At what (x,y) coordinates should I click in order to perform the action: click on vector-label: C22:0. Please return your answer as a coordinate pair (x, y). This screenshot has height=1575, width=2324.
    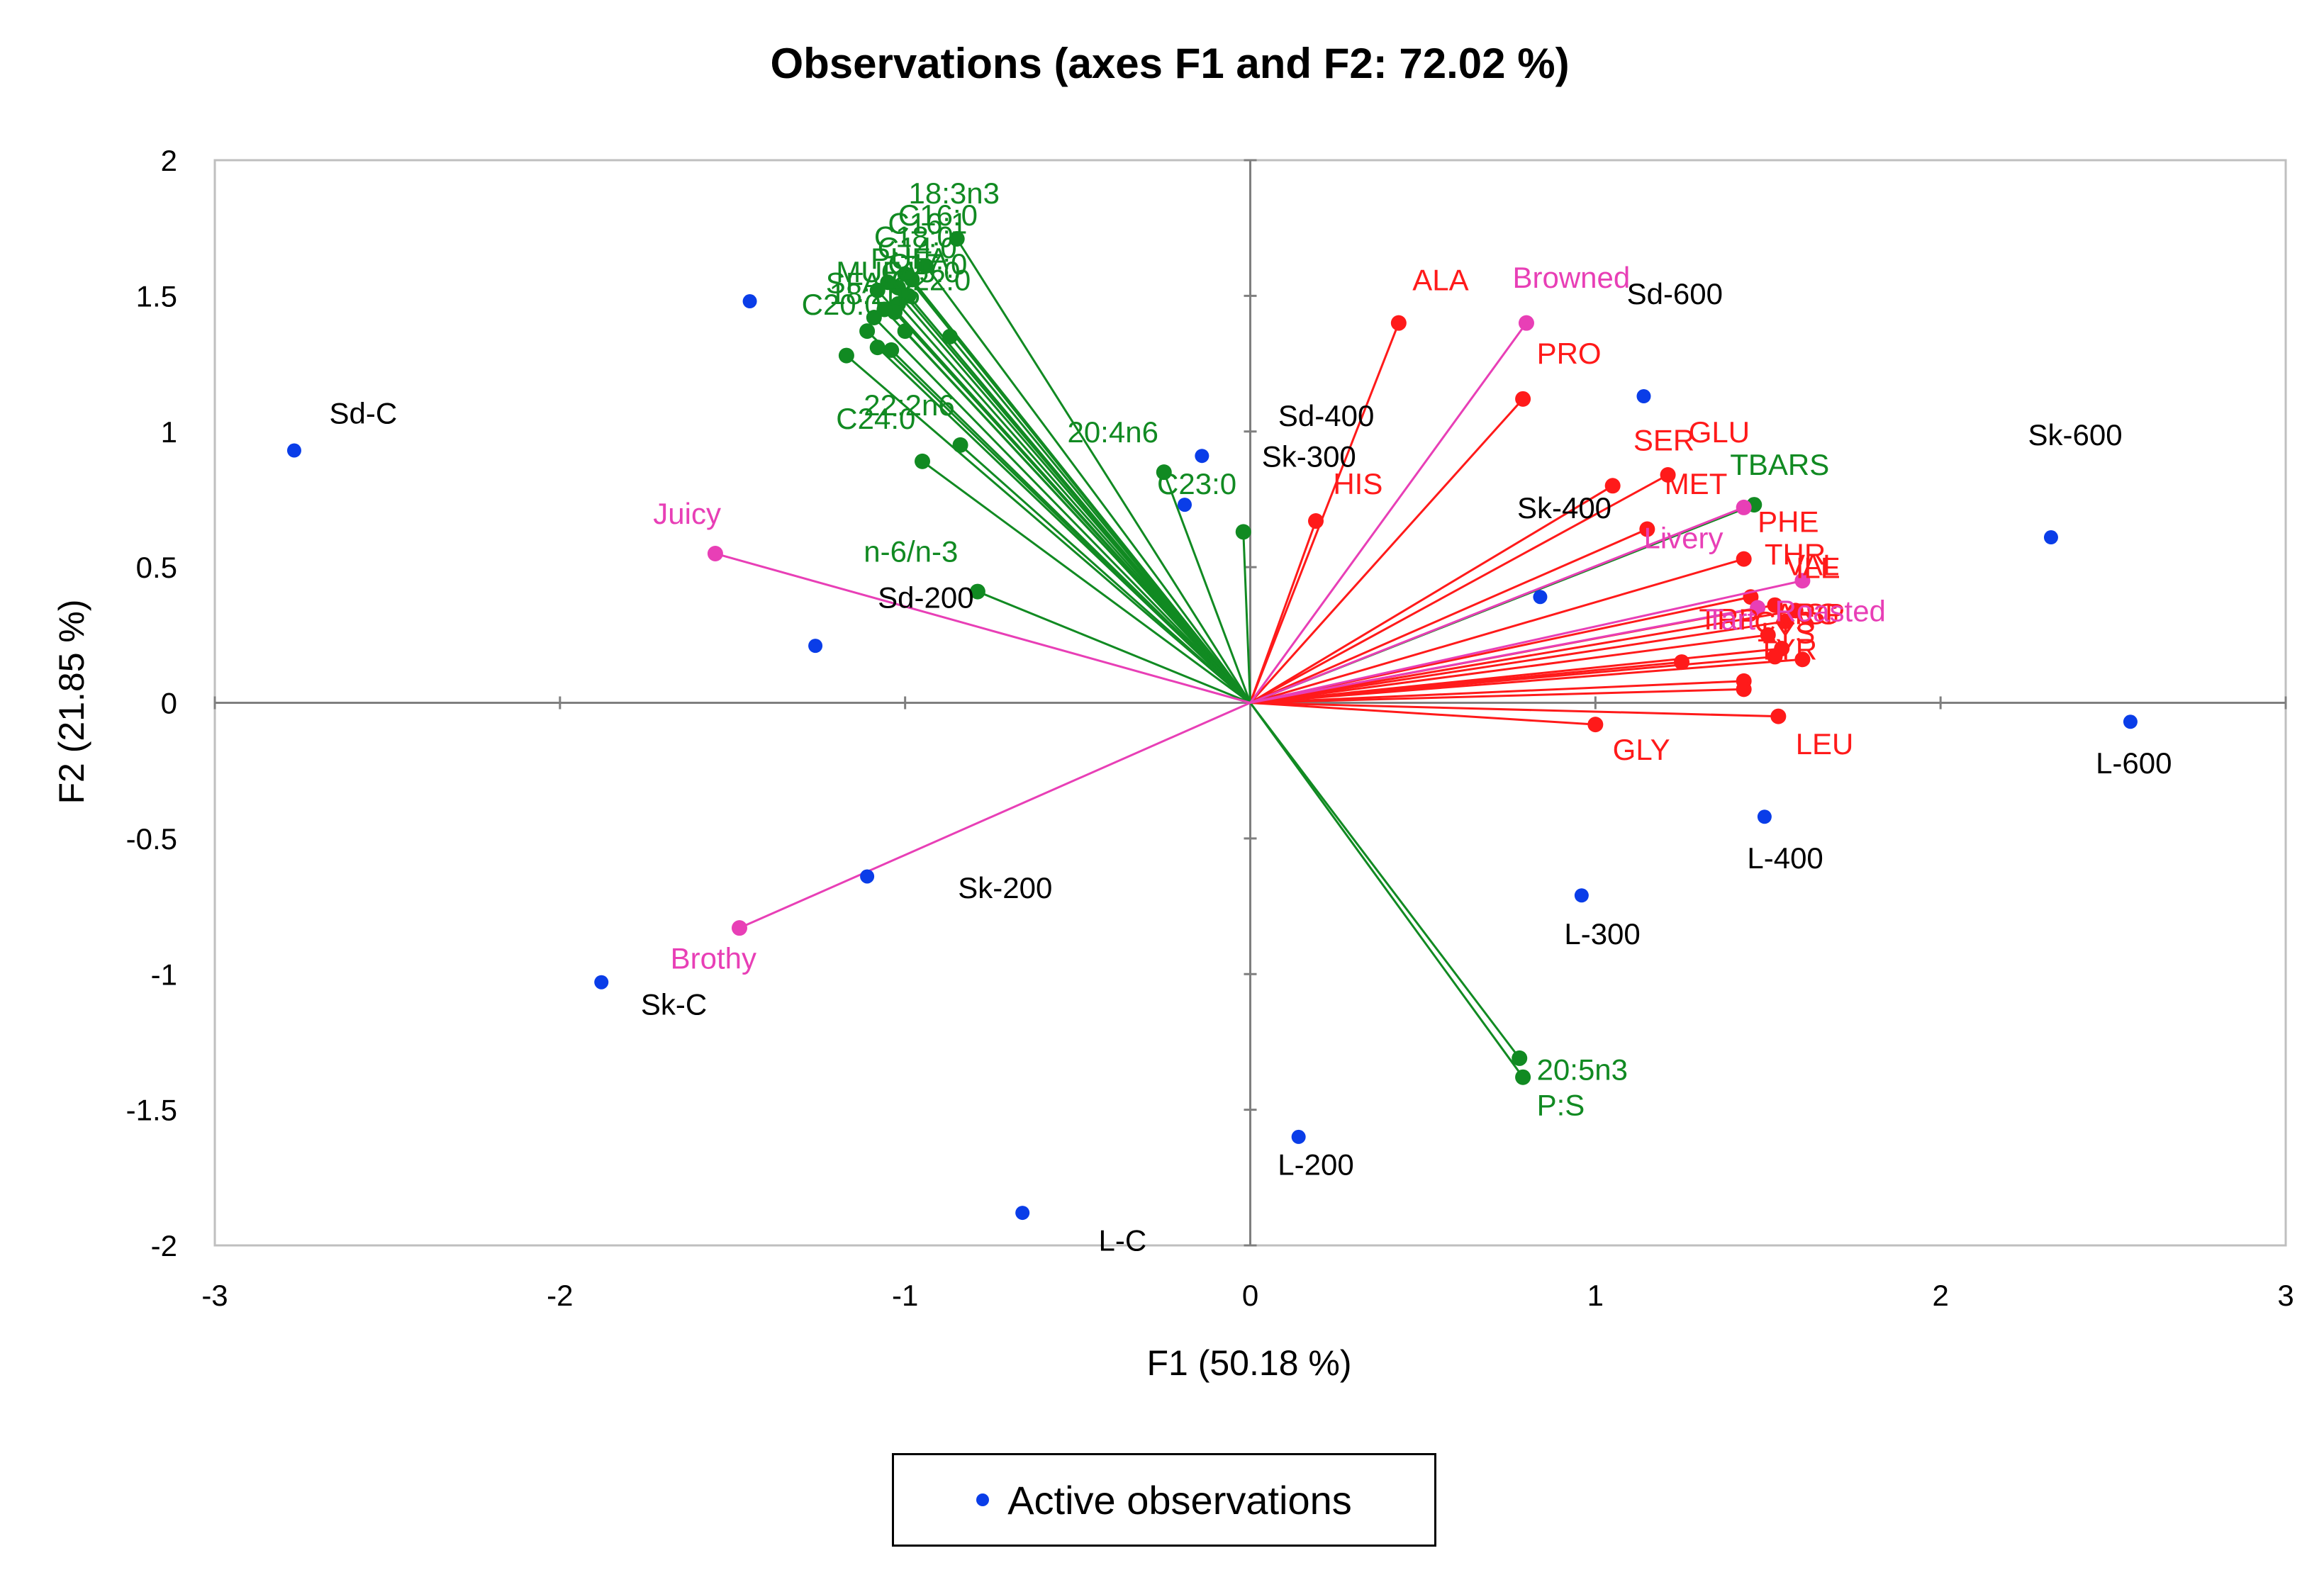
    Looking at the image, I should click on (931, 280).